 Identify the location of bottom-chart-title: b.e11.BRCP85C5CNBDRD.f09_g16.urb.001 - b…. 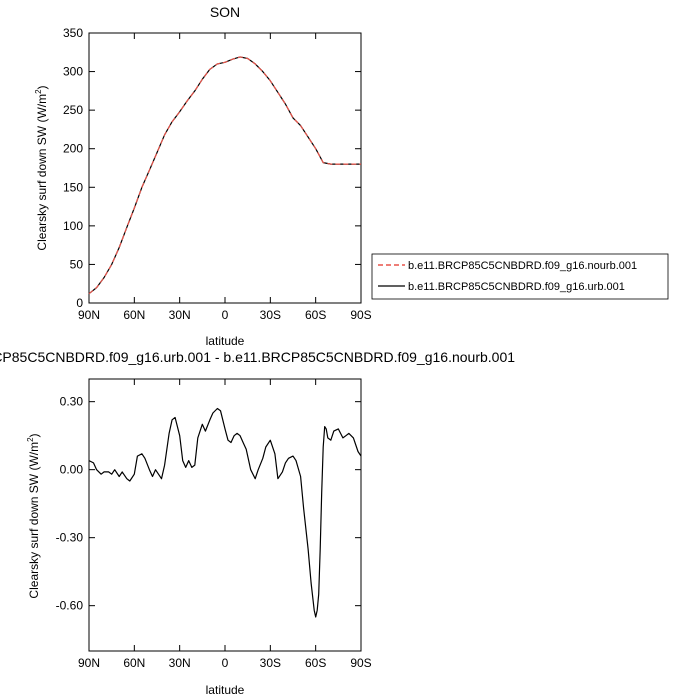
(257, 357).